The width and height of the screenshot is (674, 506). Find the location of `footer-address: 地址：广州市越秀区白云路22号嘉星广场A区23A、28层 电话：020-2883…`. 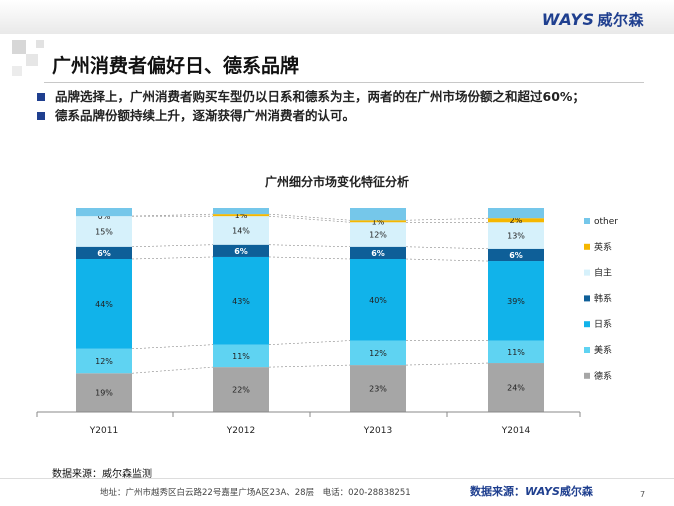

footer-address: 地址：广州市越秀区白云路22号嘉星广场A区23A、28层 电话：020-2883… is located at coordinates (255, 493).